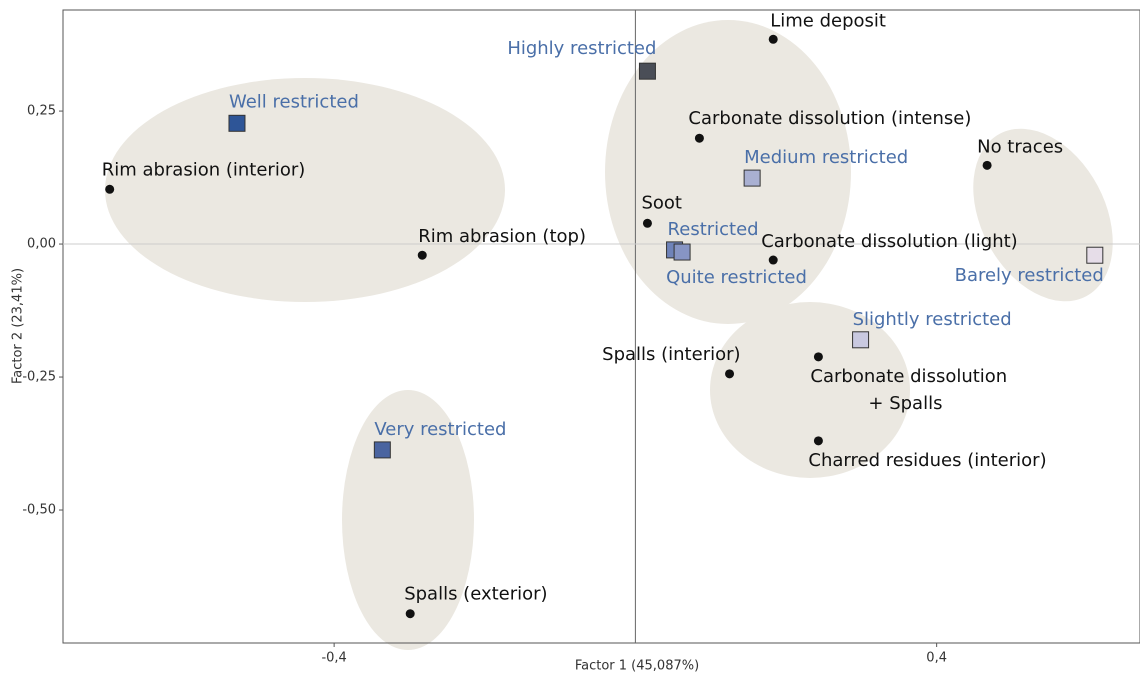 The image size is (1140, 678). What do you see at coordinates (671, 354) in the screenshot?
I see `point-label: Spalls (interior)` at bounding box center [671, 354].